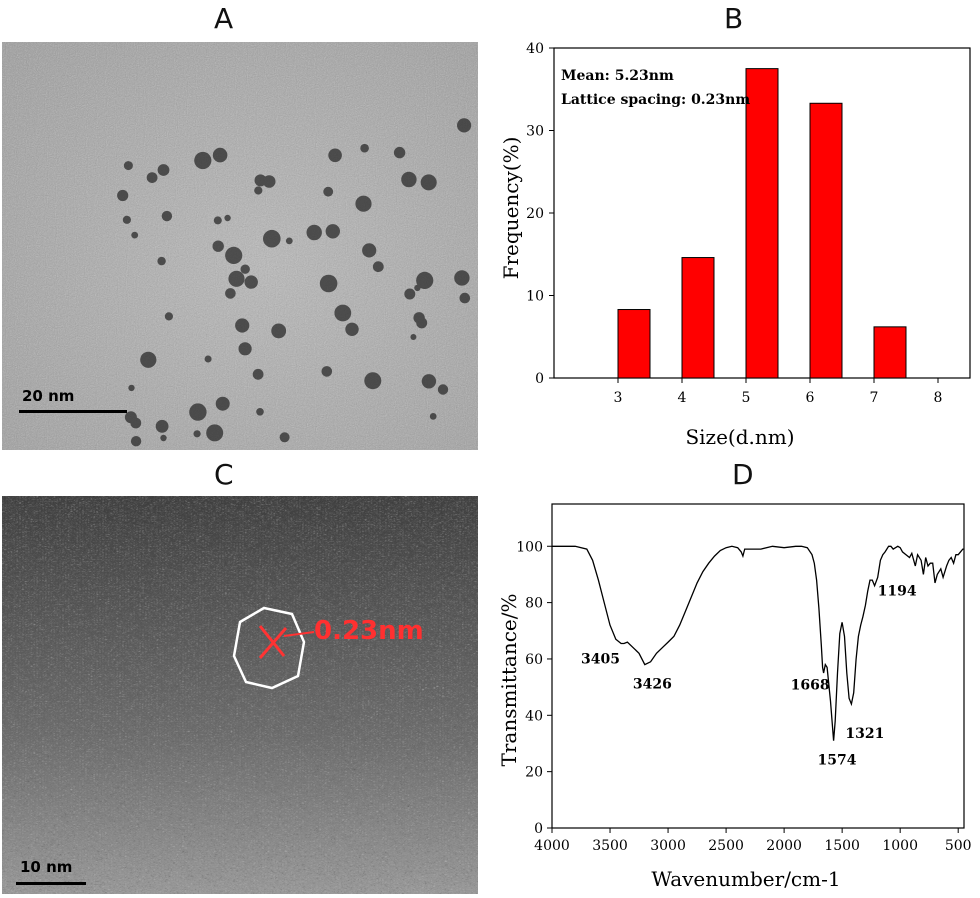  Describe the element at coordinates (535, 214) in the screenshot. I see `histogram-y-tick-label: 20` at that location.